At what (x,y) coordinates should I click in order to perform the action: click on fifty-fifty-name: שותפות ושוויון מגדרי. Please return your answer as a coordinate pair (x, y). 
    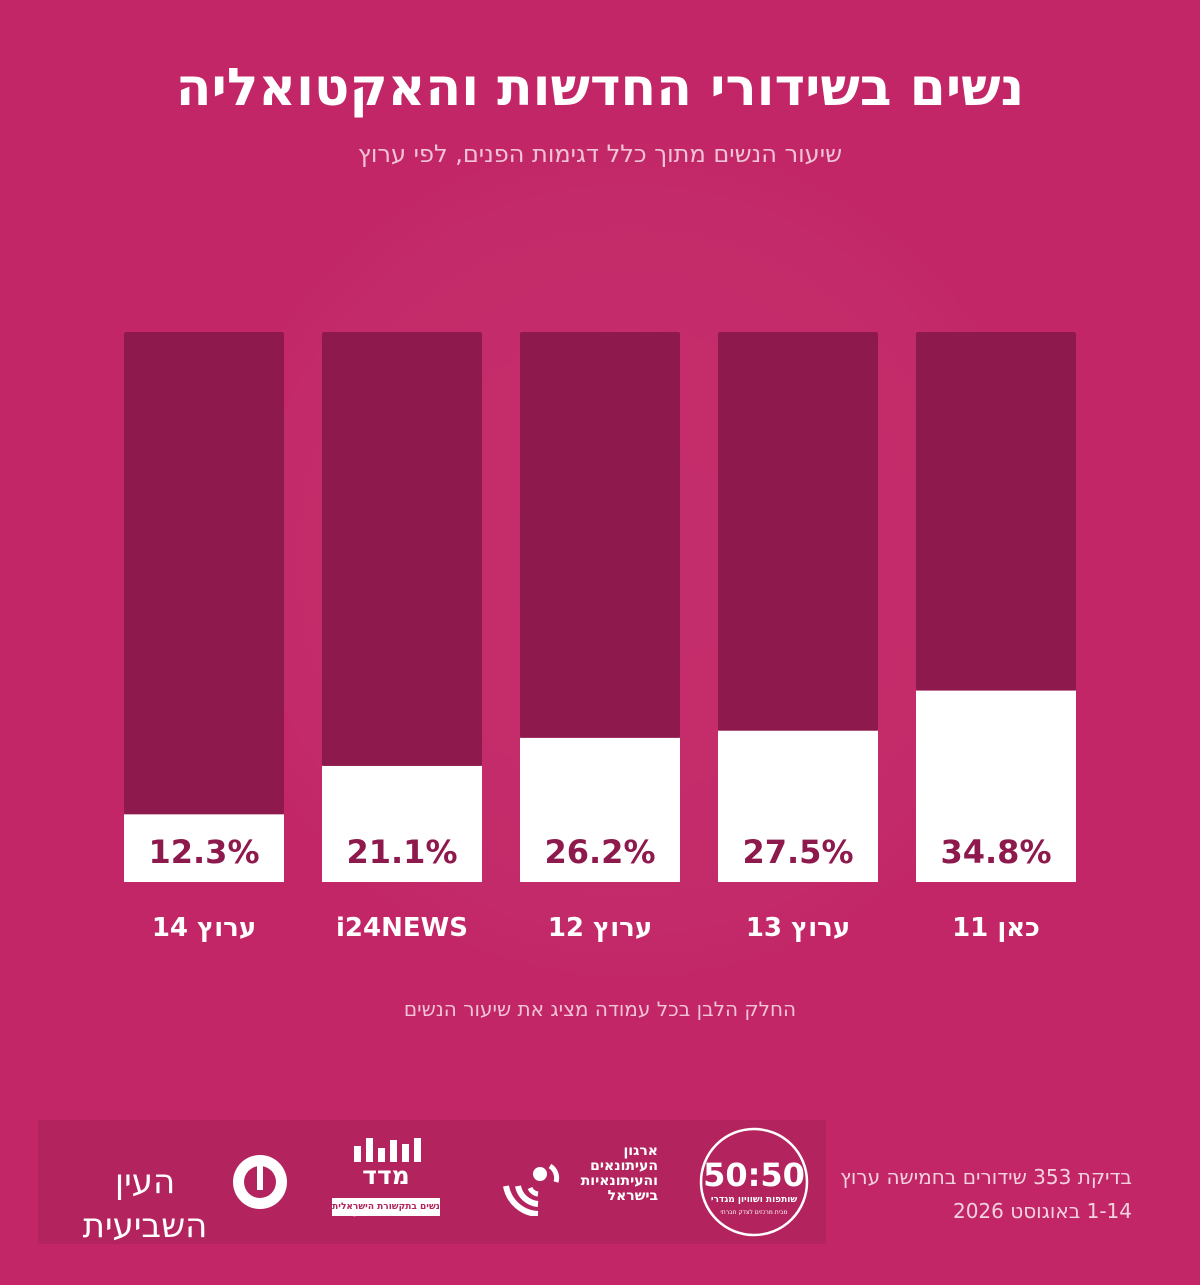
    Looking at the image, I should click on (754, 1200).